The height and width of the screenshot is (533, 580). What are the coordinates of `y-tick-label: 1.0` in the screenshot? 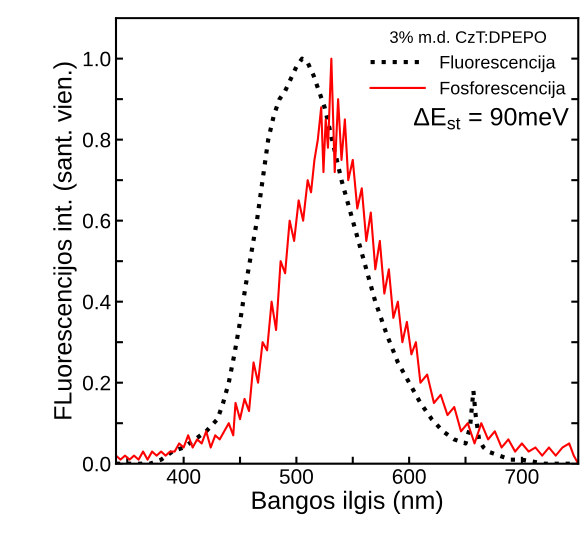 It's located at (97, 59).